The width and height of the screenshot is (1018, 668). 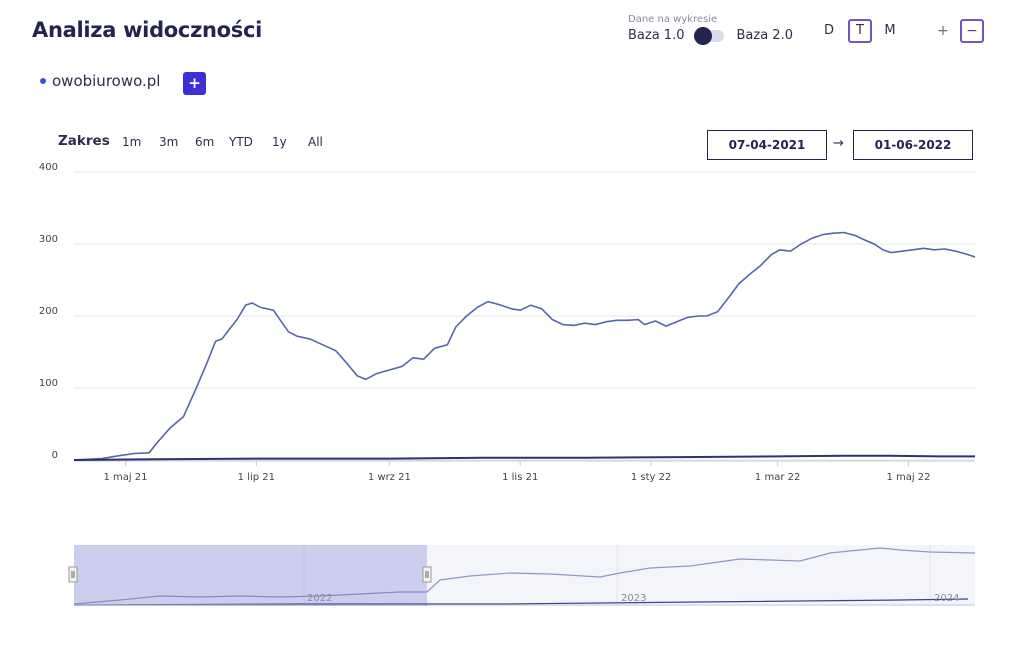 I want to click on range-1y-button: 1y, so click(x=279, y=142).